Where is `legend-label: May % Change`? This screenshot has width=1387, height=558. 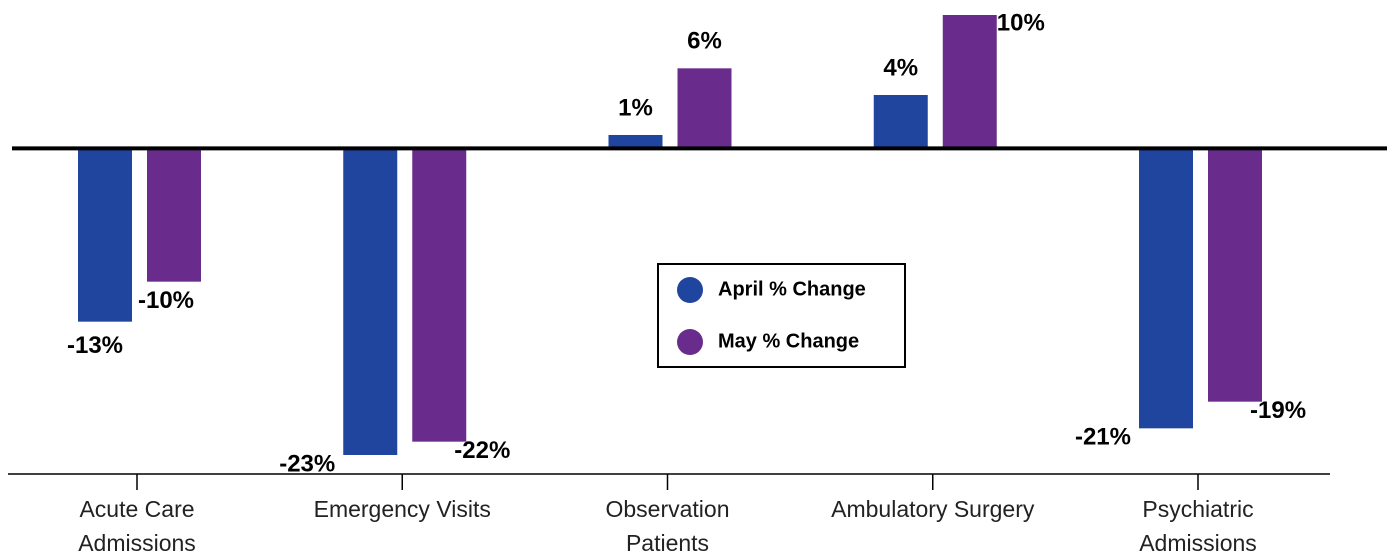 legend-label: May % Change is located at coordinates (788, 341).